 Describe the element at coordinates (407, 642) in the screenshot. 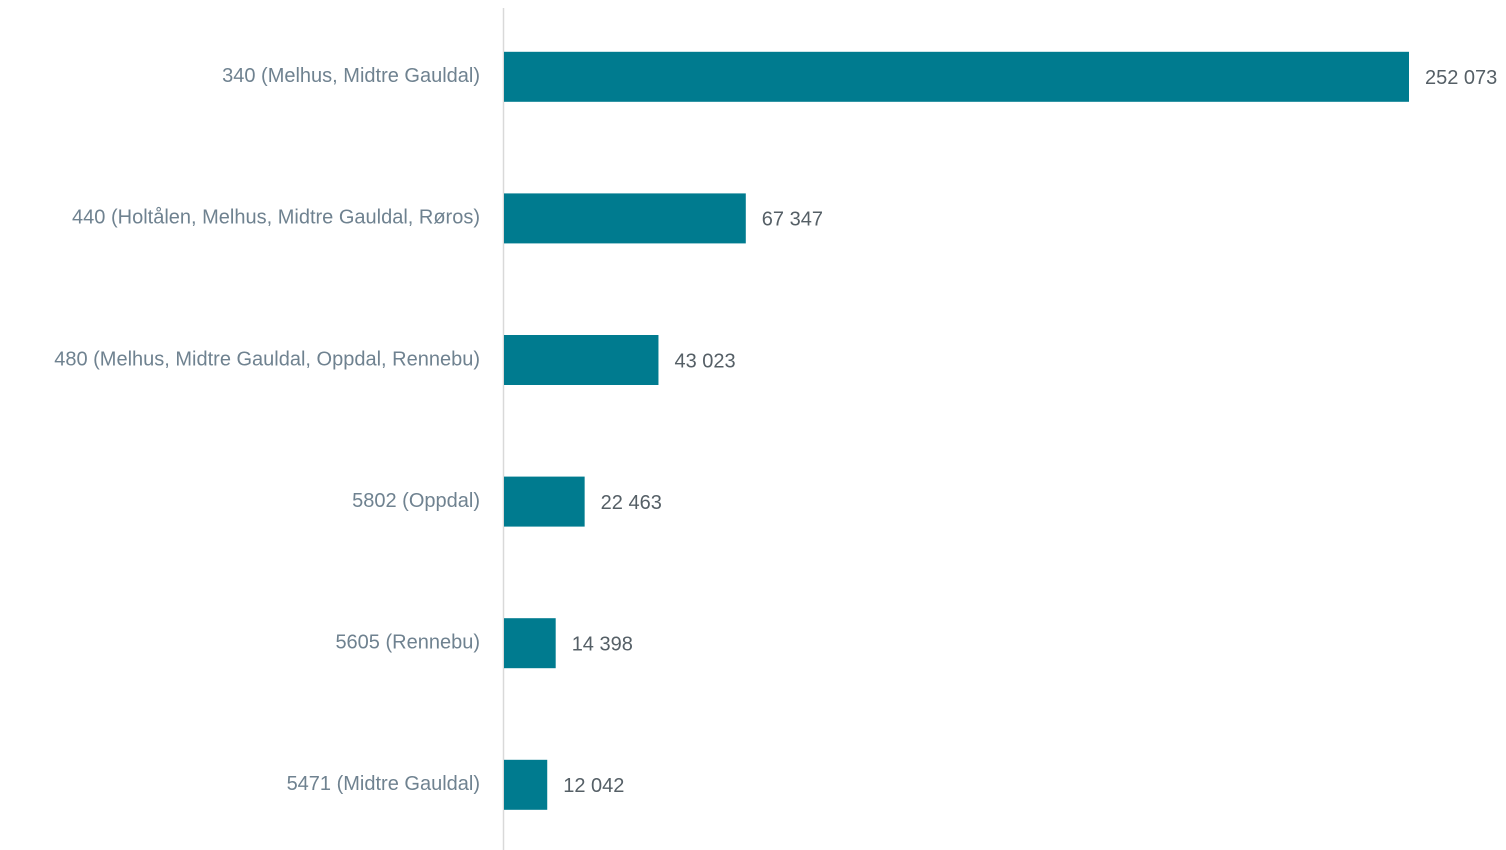

I see `category-label: 5605 (Rennebu)` at that location.